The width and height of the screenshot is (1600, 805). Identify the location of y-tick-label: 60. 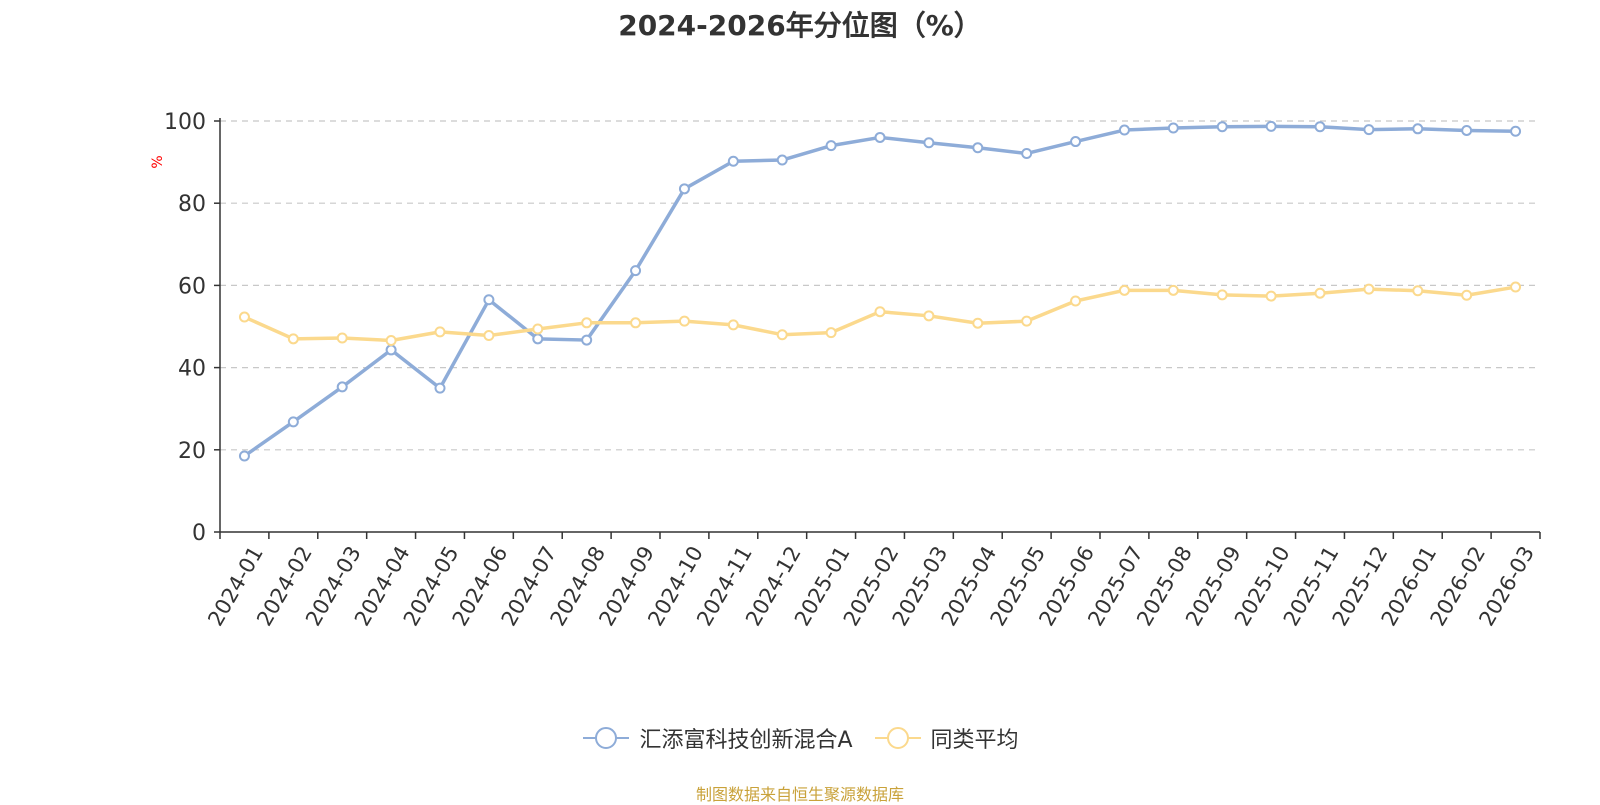
(192, 286).